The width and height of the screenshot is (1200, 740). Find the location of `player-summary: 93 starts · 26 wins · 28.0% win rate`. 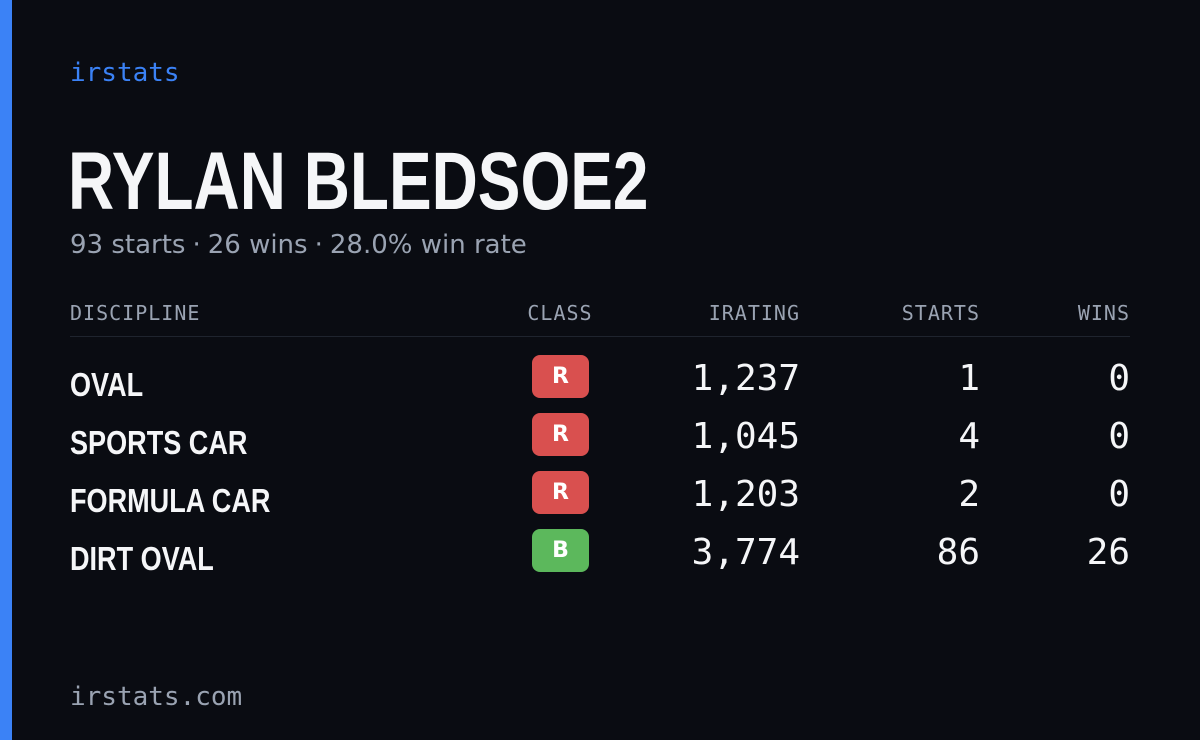

player-summary: 93 starts · 26 wins · 28.0% win rate is located at coordinates (298, 245).